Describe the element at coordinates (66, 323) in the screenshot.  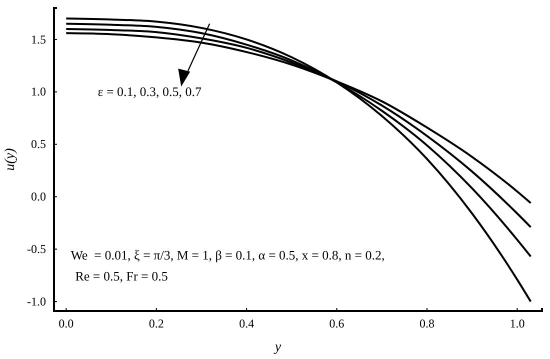
I see `x-tick-label: 0.0` at that location.